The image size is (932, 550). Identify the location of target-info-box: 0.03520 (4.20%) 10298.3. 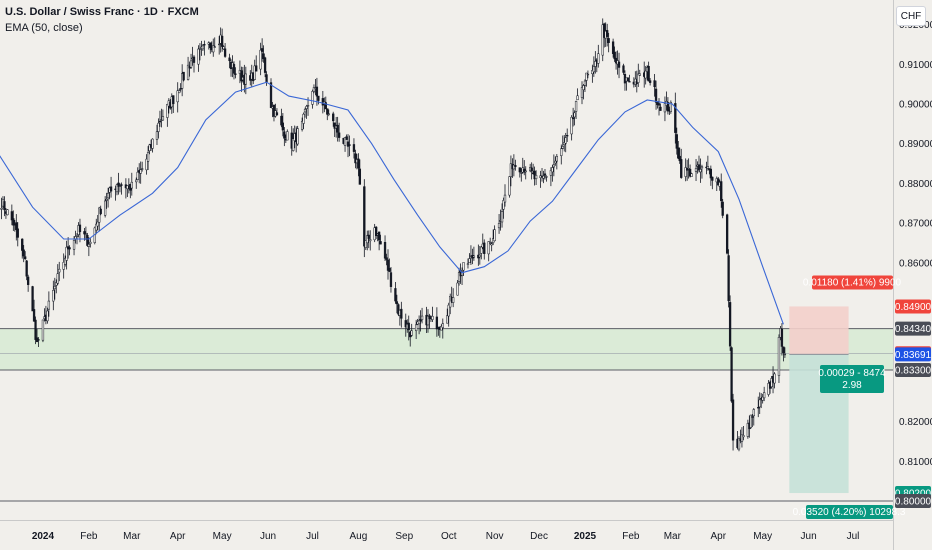
(849, 512).